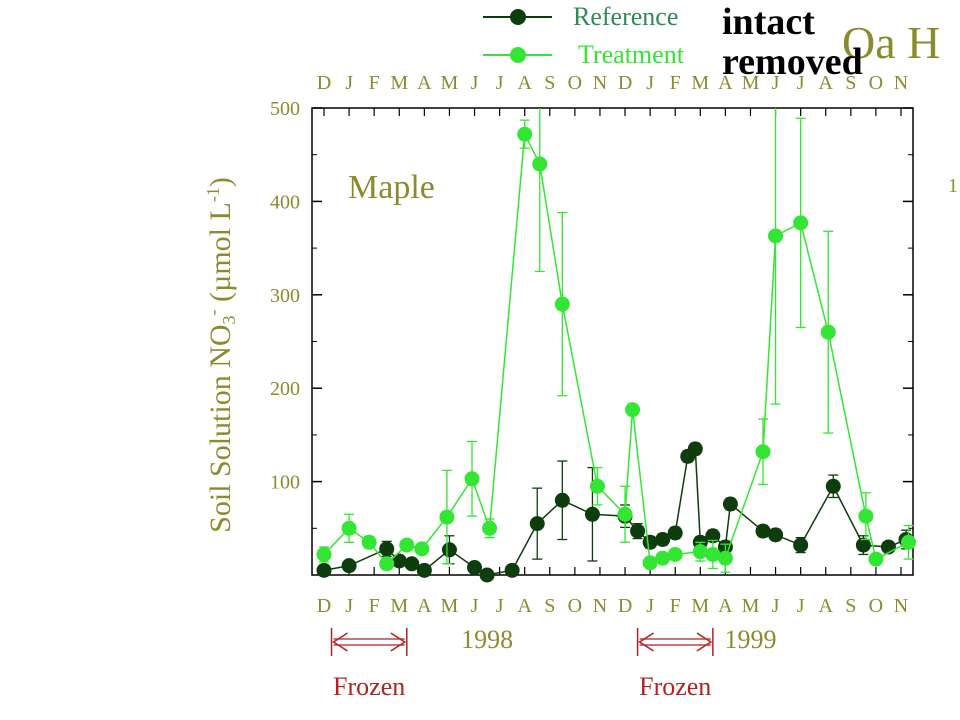  I want to click on y-tick-label: 400, so click(285, 202).